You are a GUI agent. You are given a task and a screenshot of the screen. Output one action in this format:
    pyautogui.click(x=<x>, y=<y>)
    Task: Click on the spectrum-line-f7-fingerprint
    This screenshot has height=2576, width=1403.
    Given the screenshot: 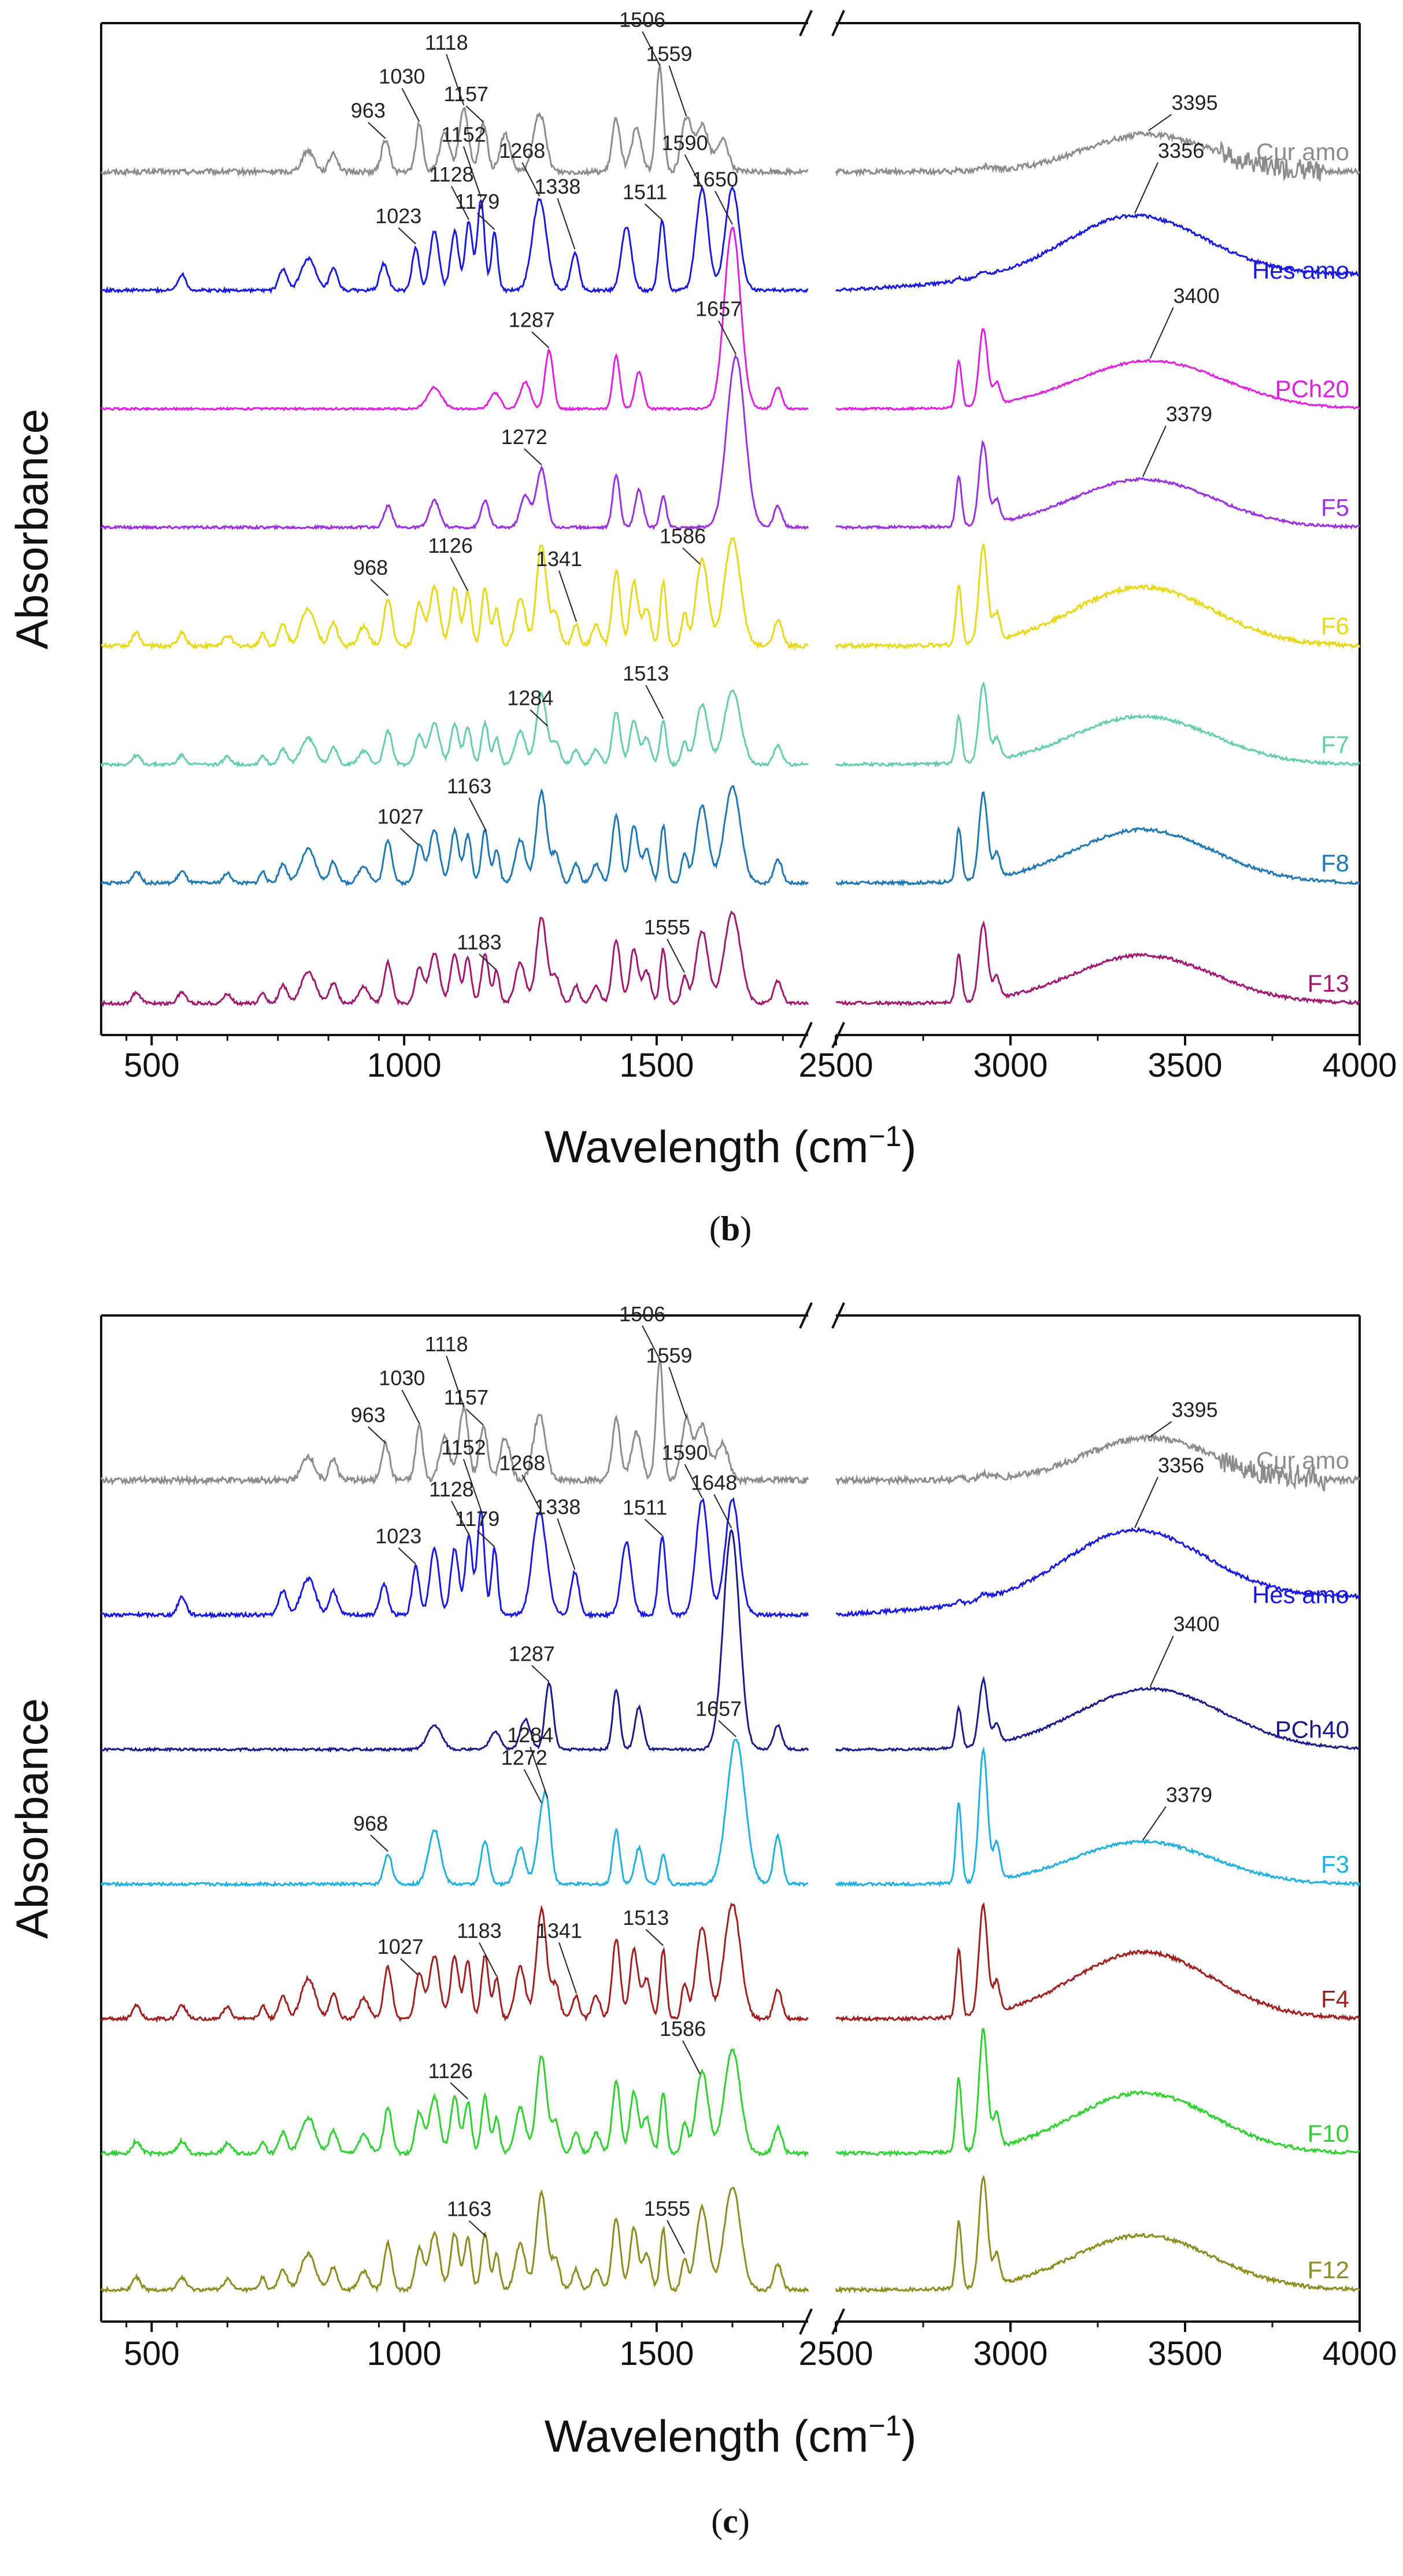 What is the action you would take?
    pyautogui.click(x=454, y=728)
    